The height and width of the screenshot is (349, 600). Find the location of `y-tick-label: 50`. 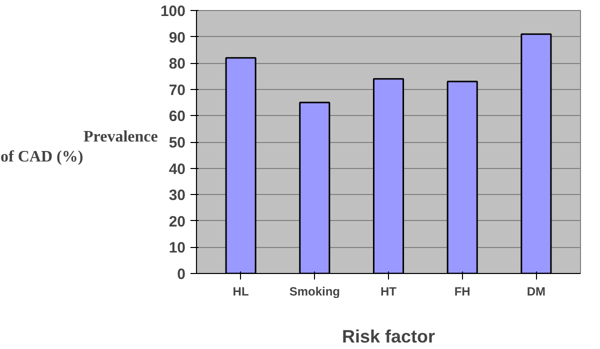

y-tick-label: 50 is located at coordinates (177, 143).